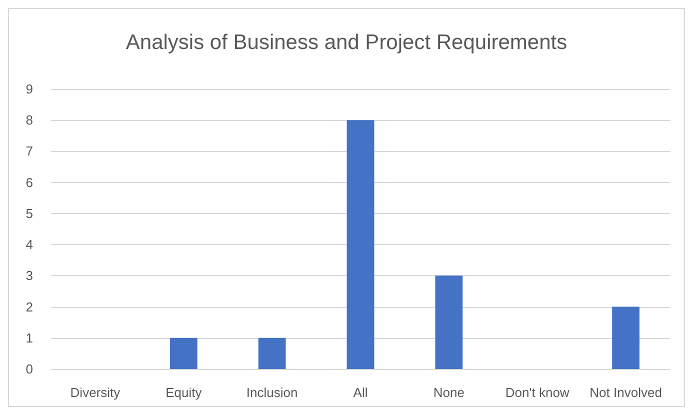 Image resolution: width=695 pixels, height=417 pixels. Describe the element at coordinates (347, 42) in the screenshot. I see `chart-title: Analysis of Business and Project Requirements` at that location.